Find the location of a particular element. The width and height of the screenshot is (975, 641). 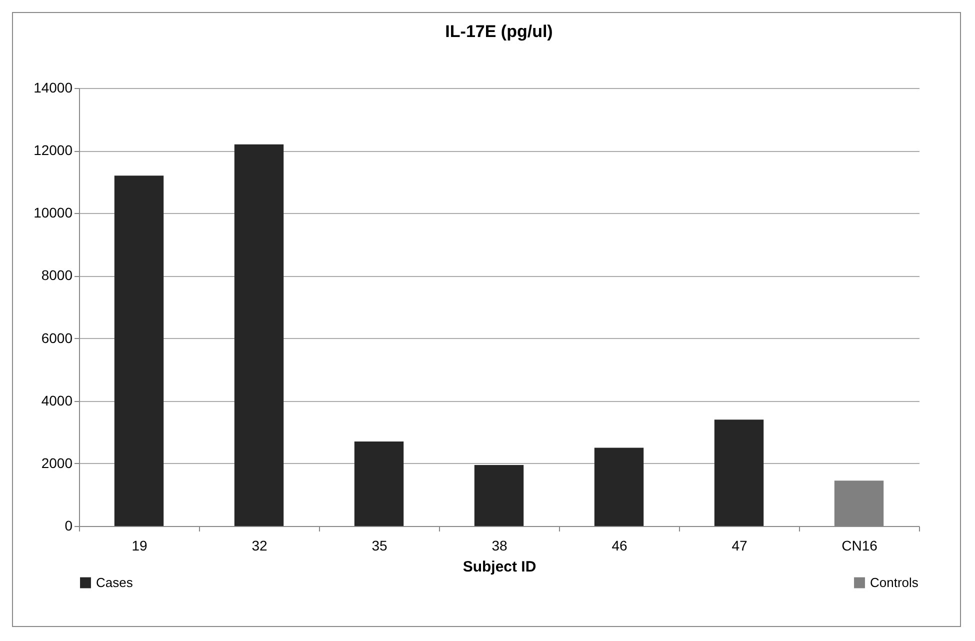

legend-label: Cases is located at coordinates (115, 582).